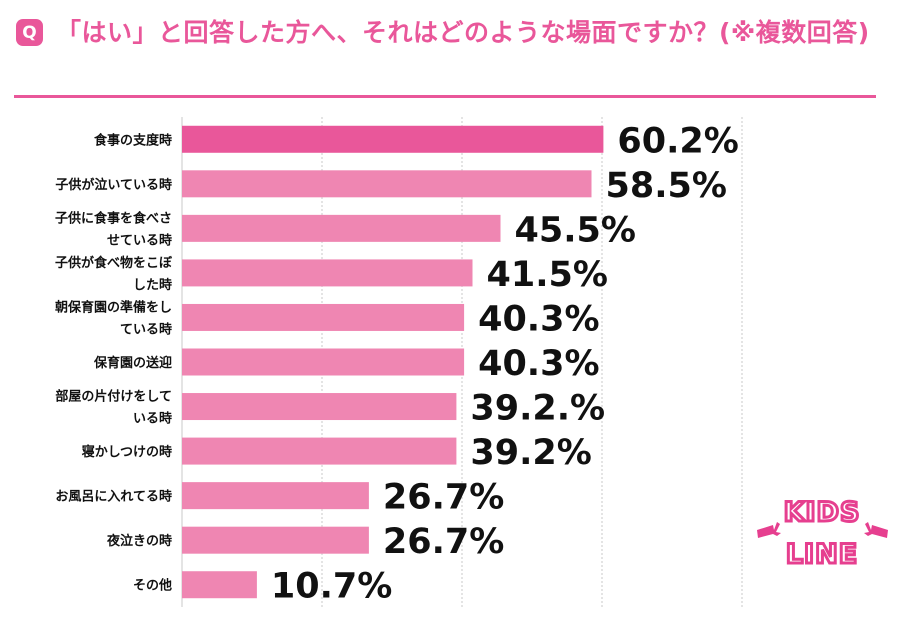 The image size is (924, 622). I want to click on category-label-line: 寝かしつけの時, so click(127, 452).